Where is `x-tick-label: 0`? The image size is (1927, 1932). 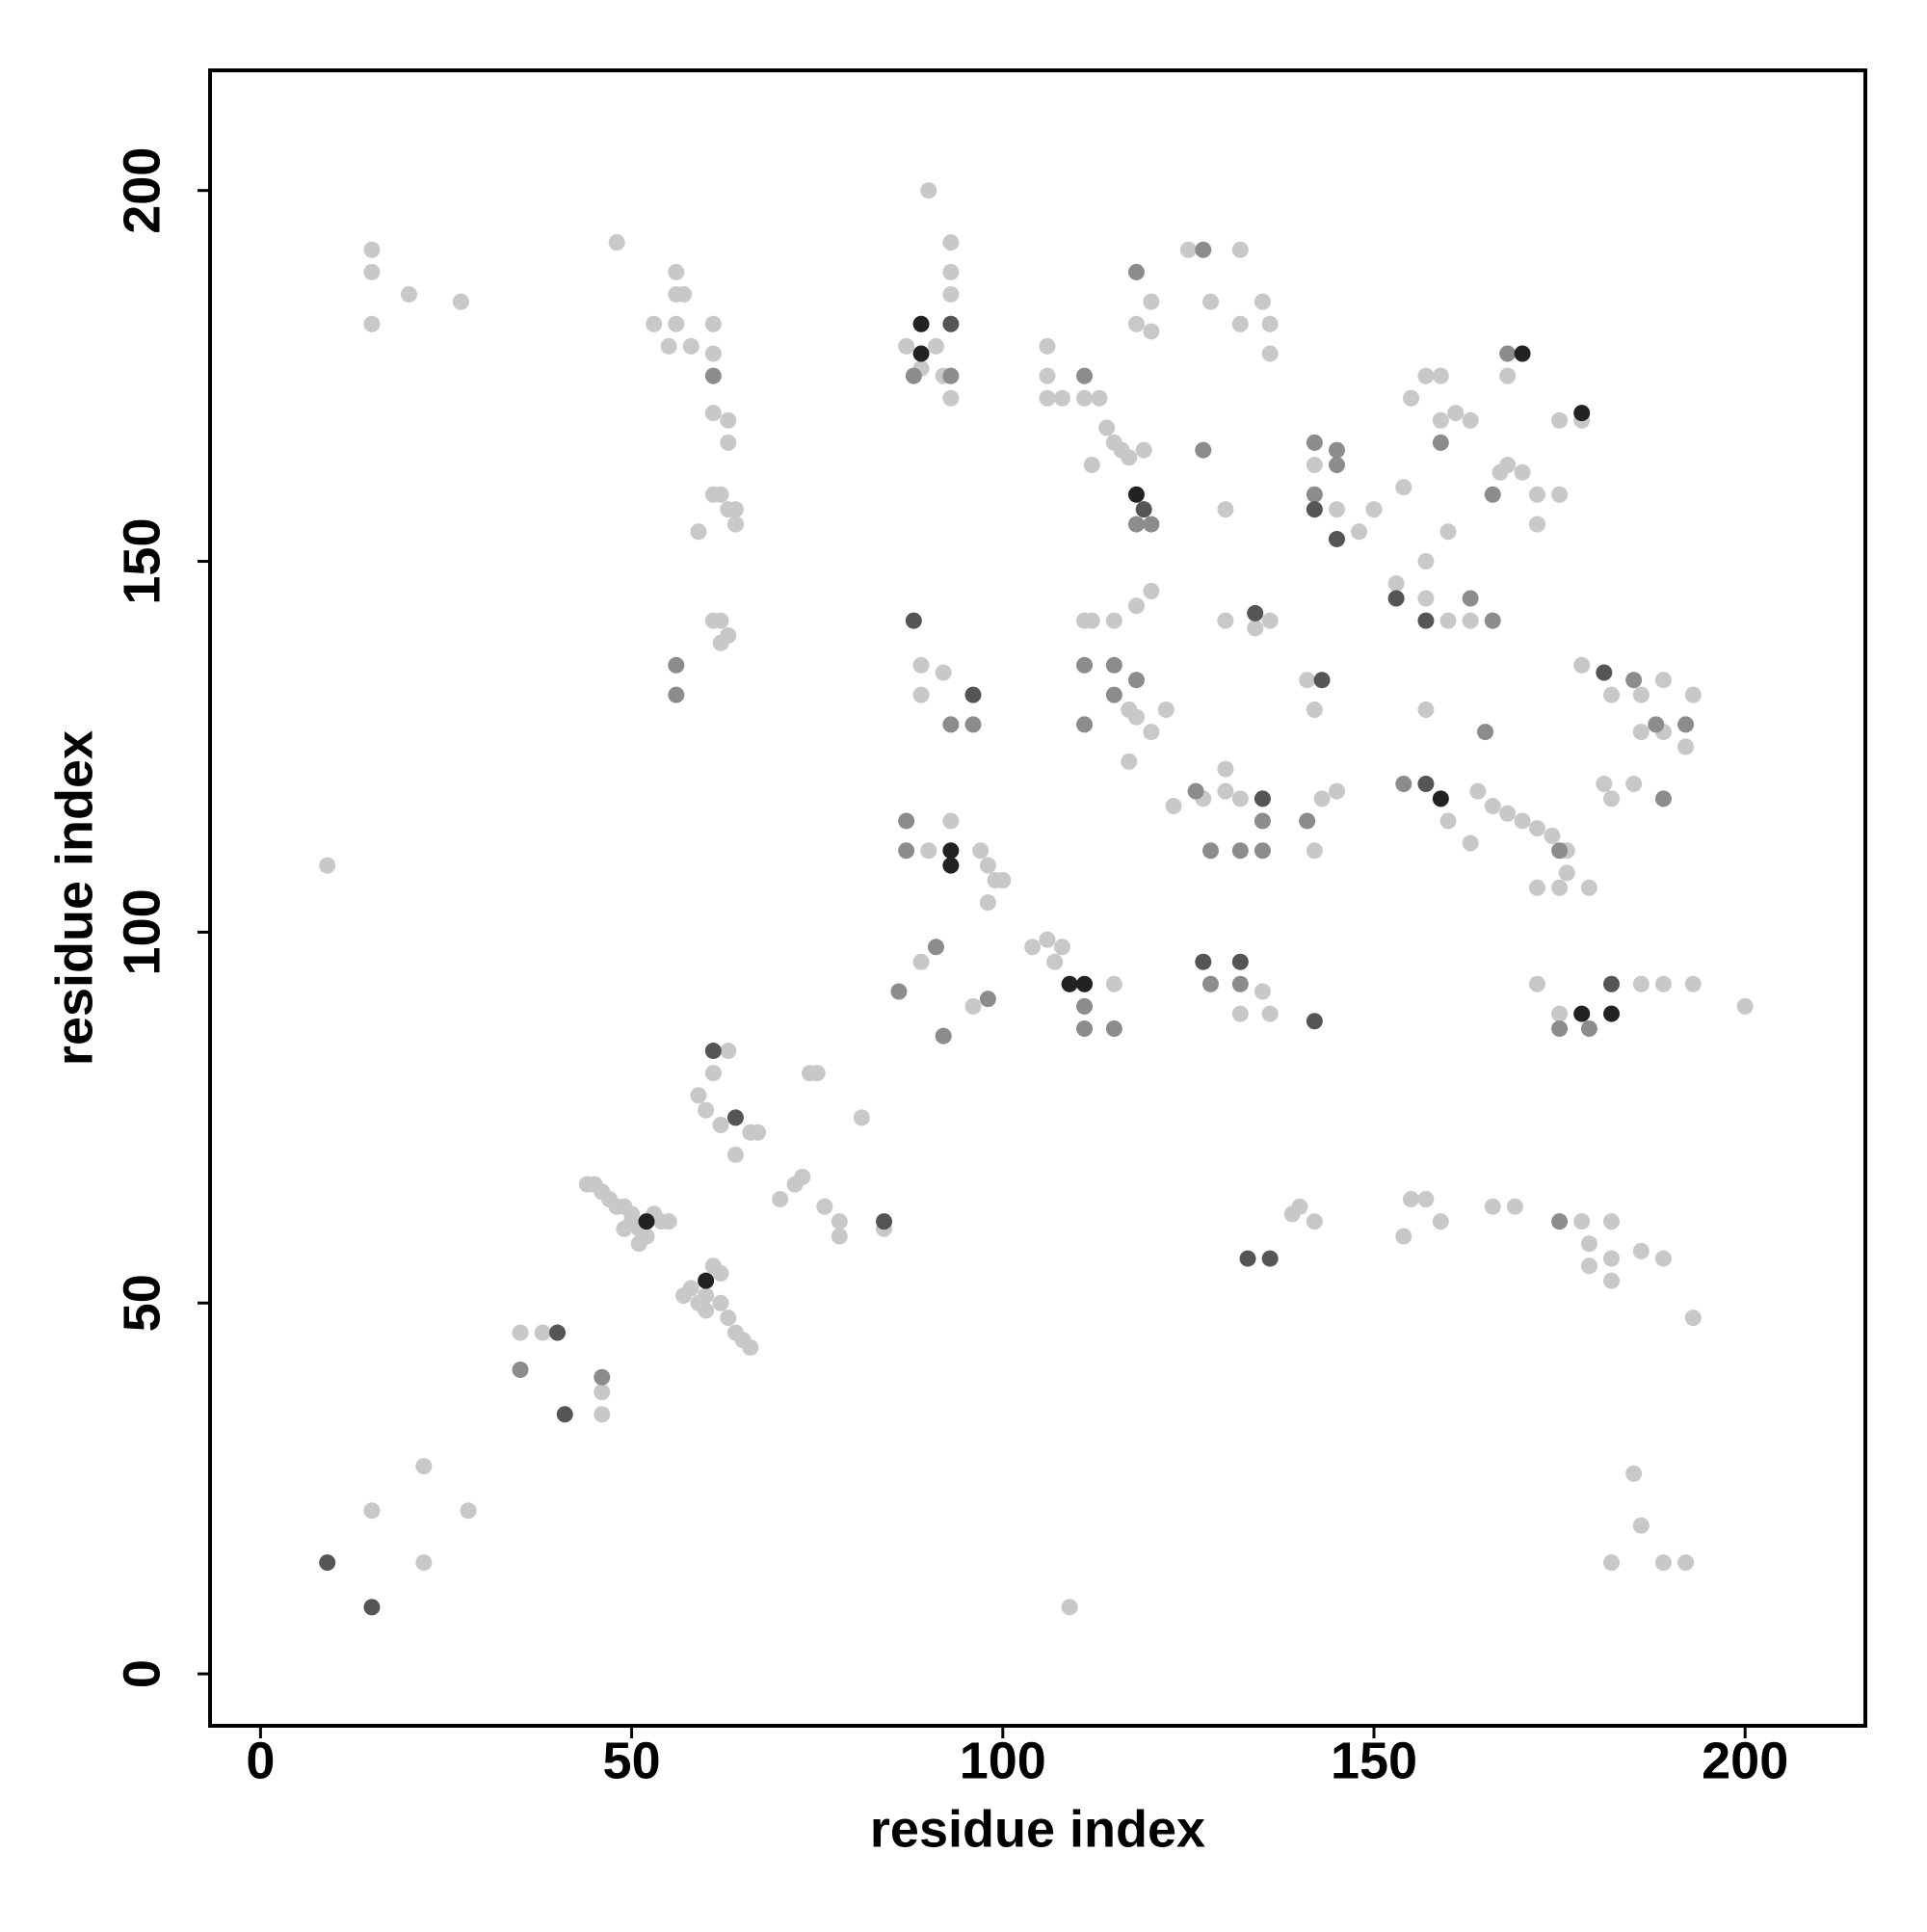 x-tick-label: 0 is located at coordinates (260, 1760).